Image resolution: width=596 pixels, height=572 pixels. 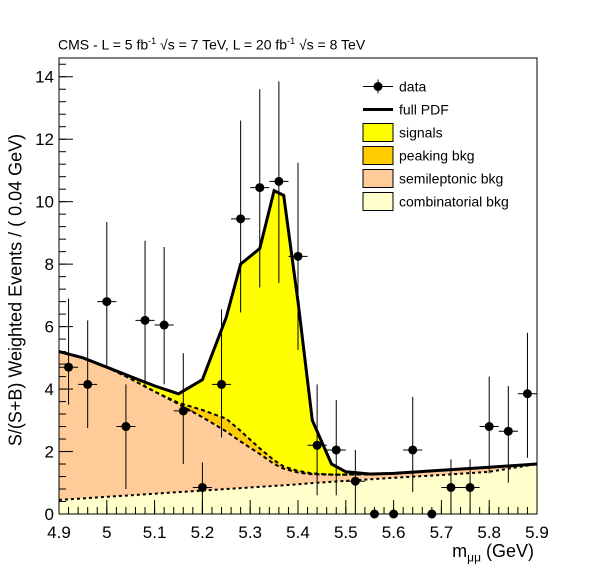 What do you see at coordinates (49, 452) in the screenshot?
I see `y-tick-label: 2` at bounding box center [49, 452].